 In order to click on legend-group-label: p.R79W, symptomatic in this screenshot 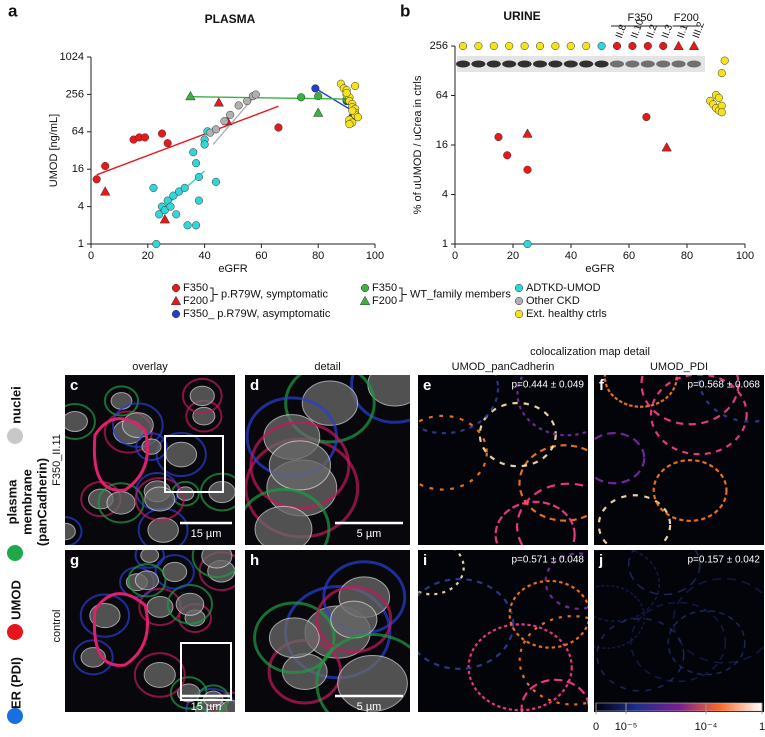, I will do `click(274, 294)`.